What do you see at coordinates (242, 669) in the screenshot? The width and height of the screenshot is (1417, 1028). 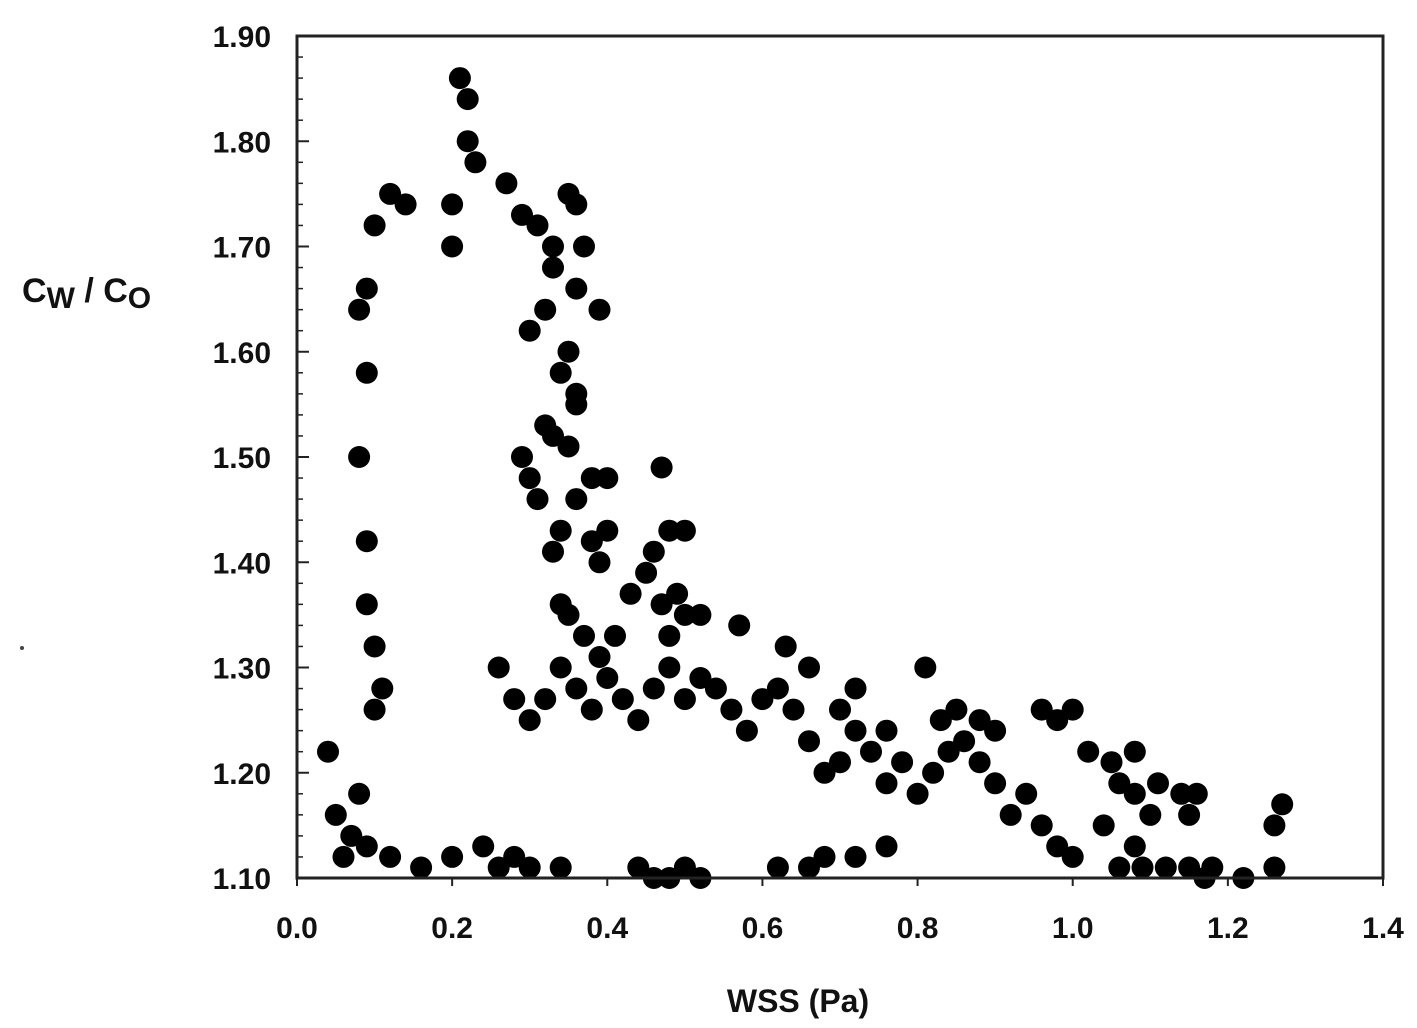 I see `y-tick-label: 1.30` at bounding box center [242, 669].